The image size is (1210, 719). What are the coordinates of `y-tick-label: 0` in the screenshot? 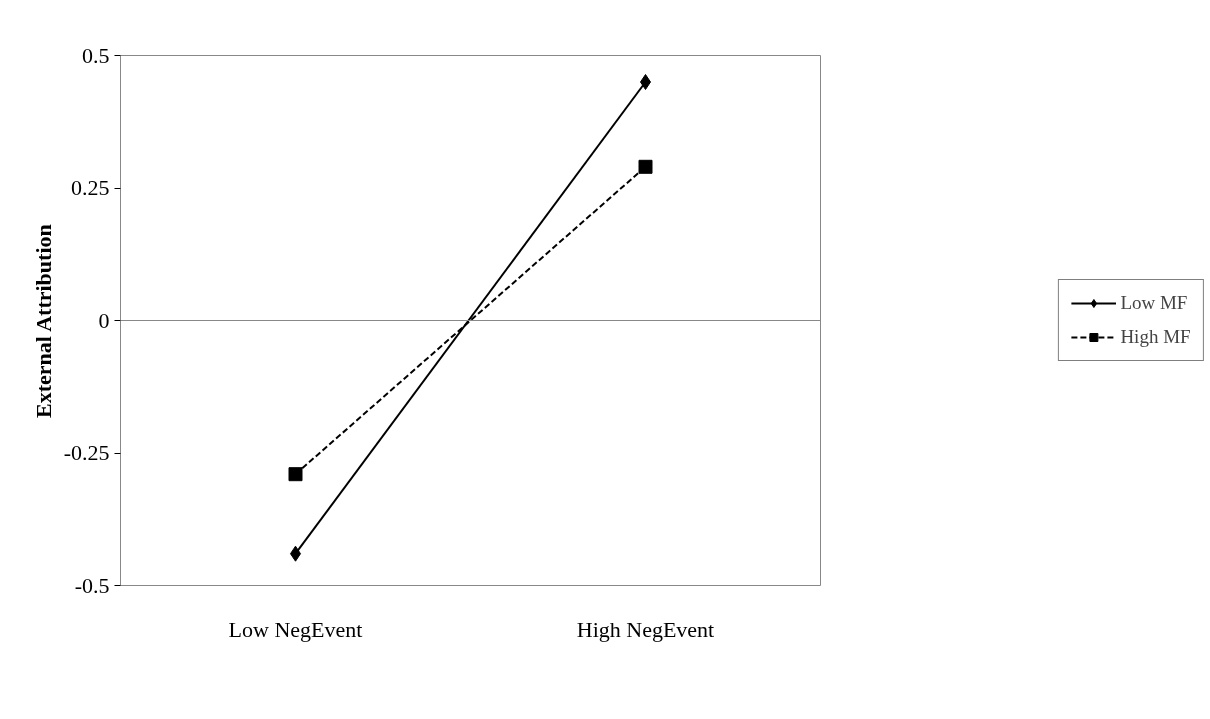 It's located at (104, 320).